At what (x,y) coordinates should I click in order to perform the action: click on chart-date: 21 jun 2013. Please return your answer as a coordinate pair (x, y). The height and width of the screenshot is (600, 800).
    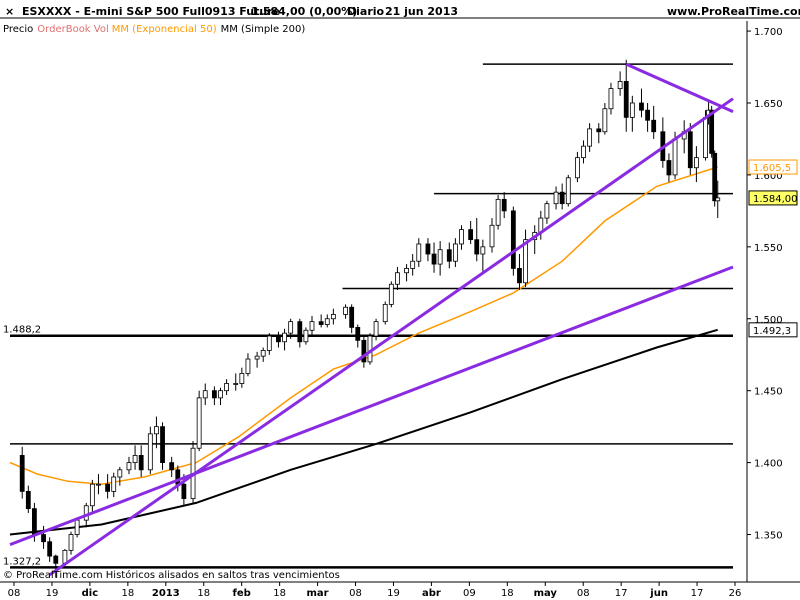
    Looking at the image, I should click on (422, 11).